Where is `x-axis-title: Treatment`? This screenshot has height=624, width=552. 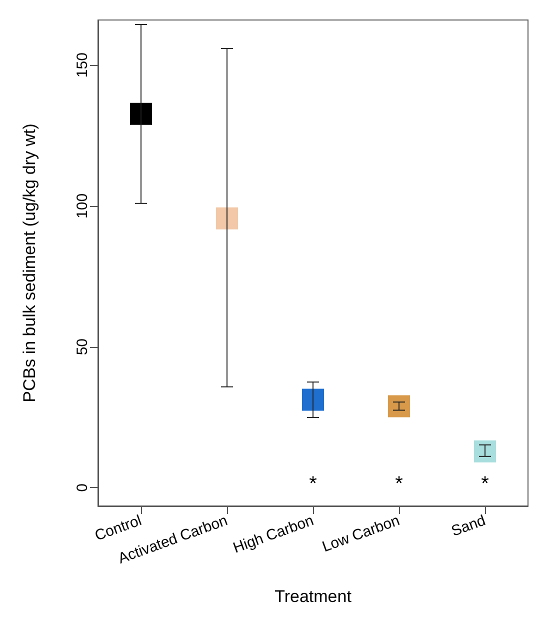
x-axis-title: Treatment is located at coordinates (313, 596).